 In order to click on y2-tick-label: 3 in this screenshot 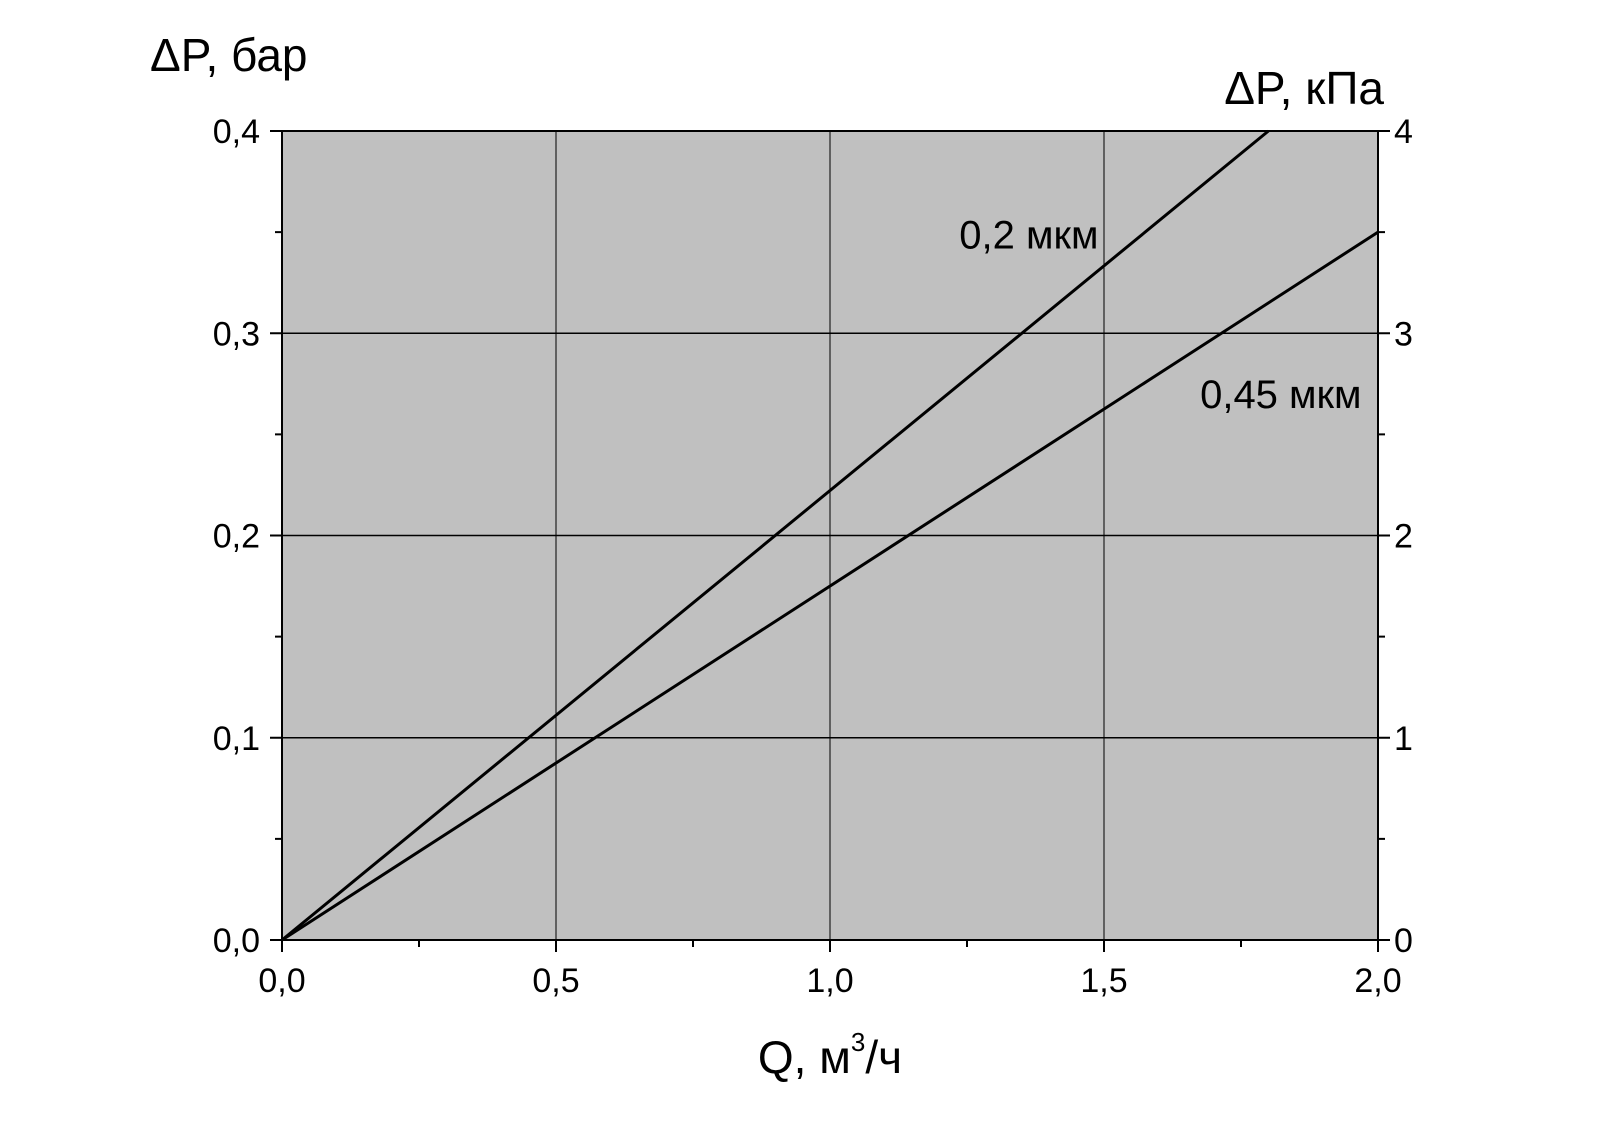, I will do `click(1403, 334)`.